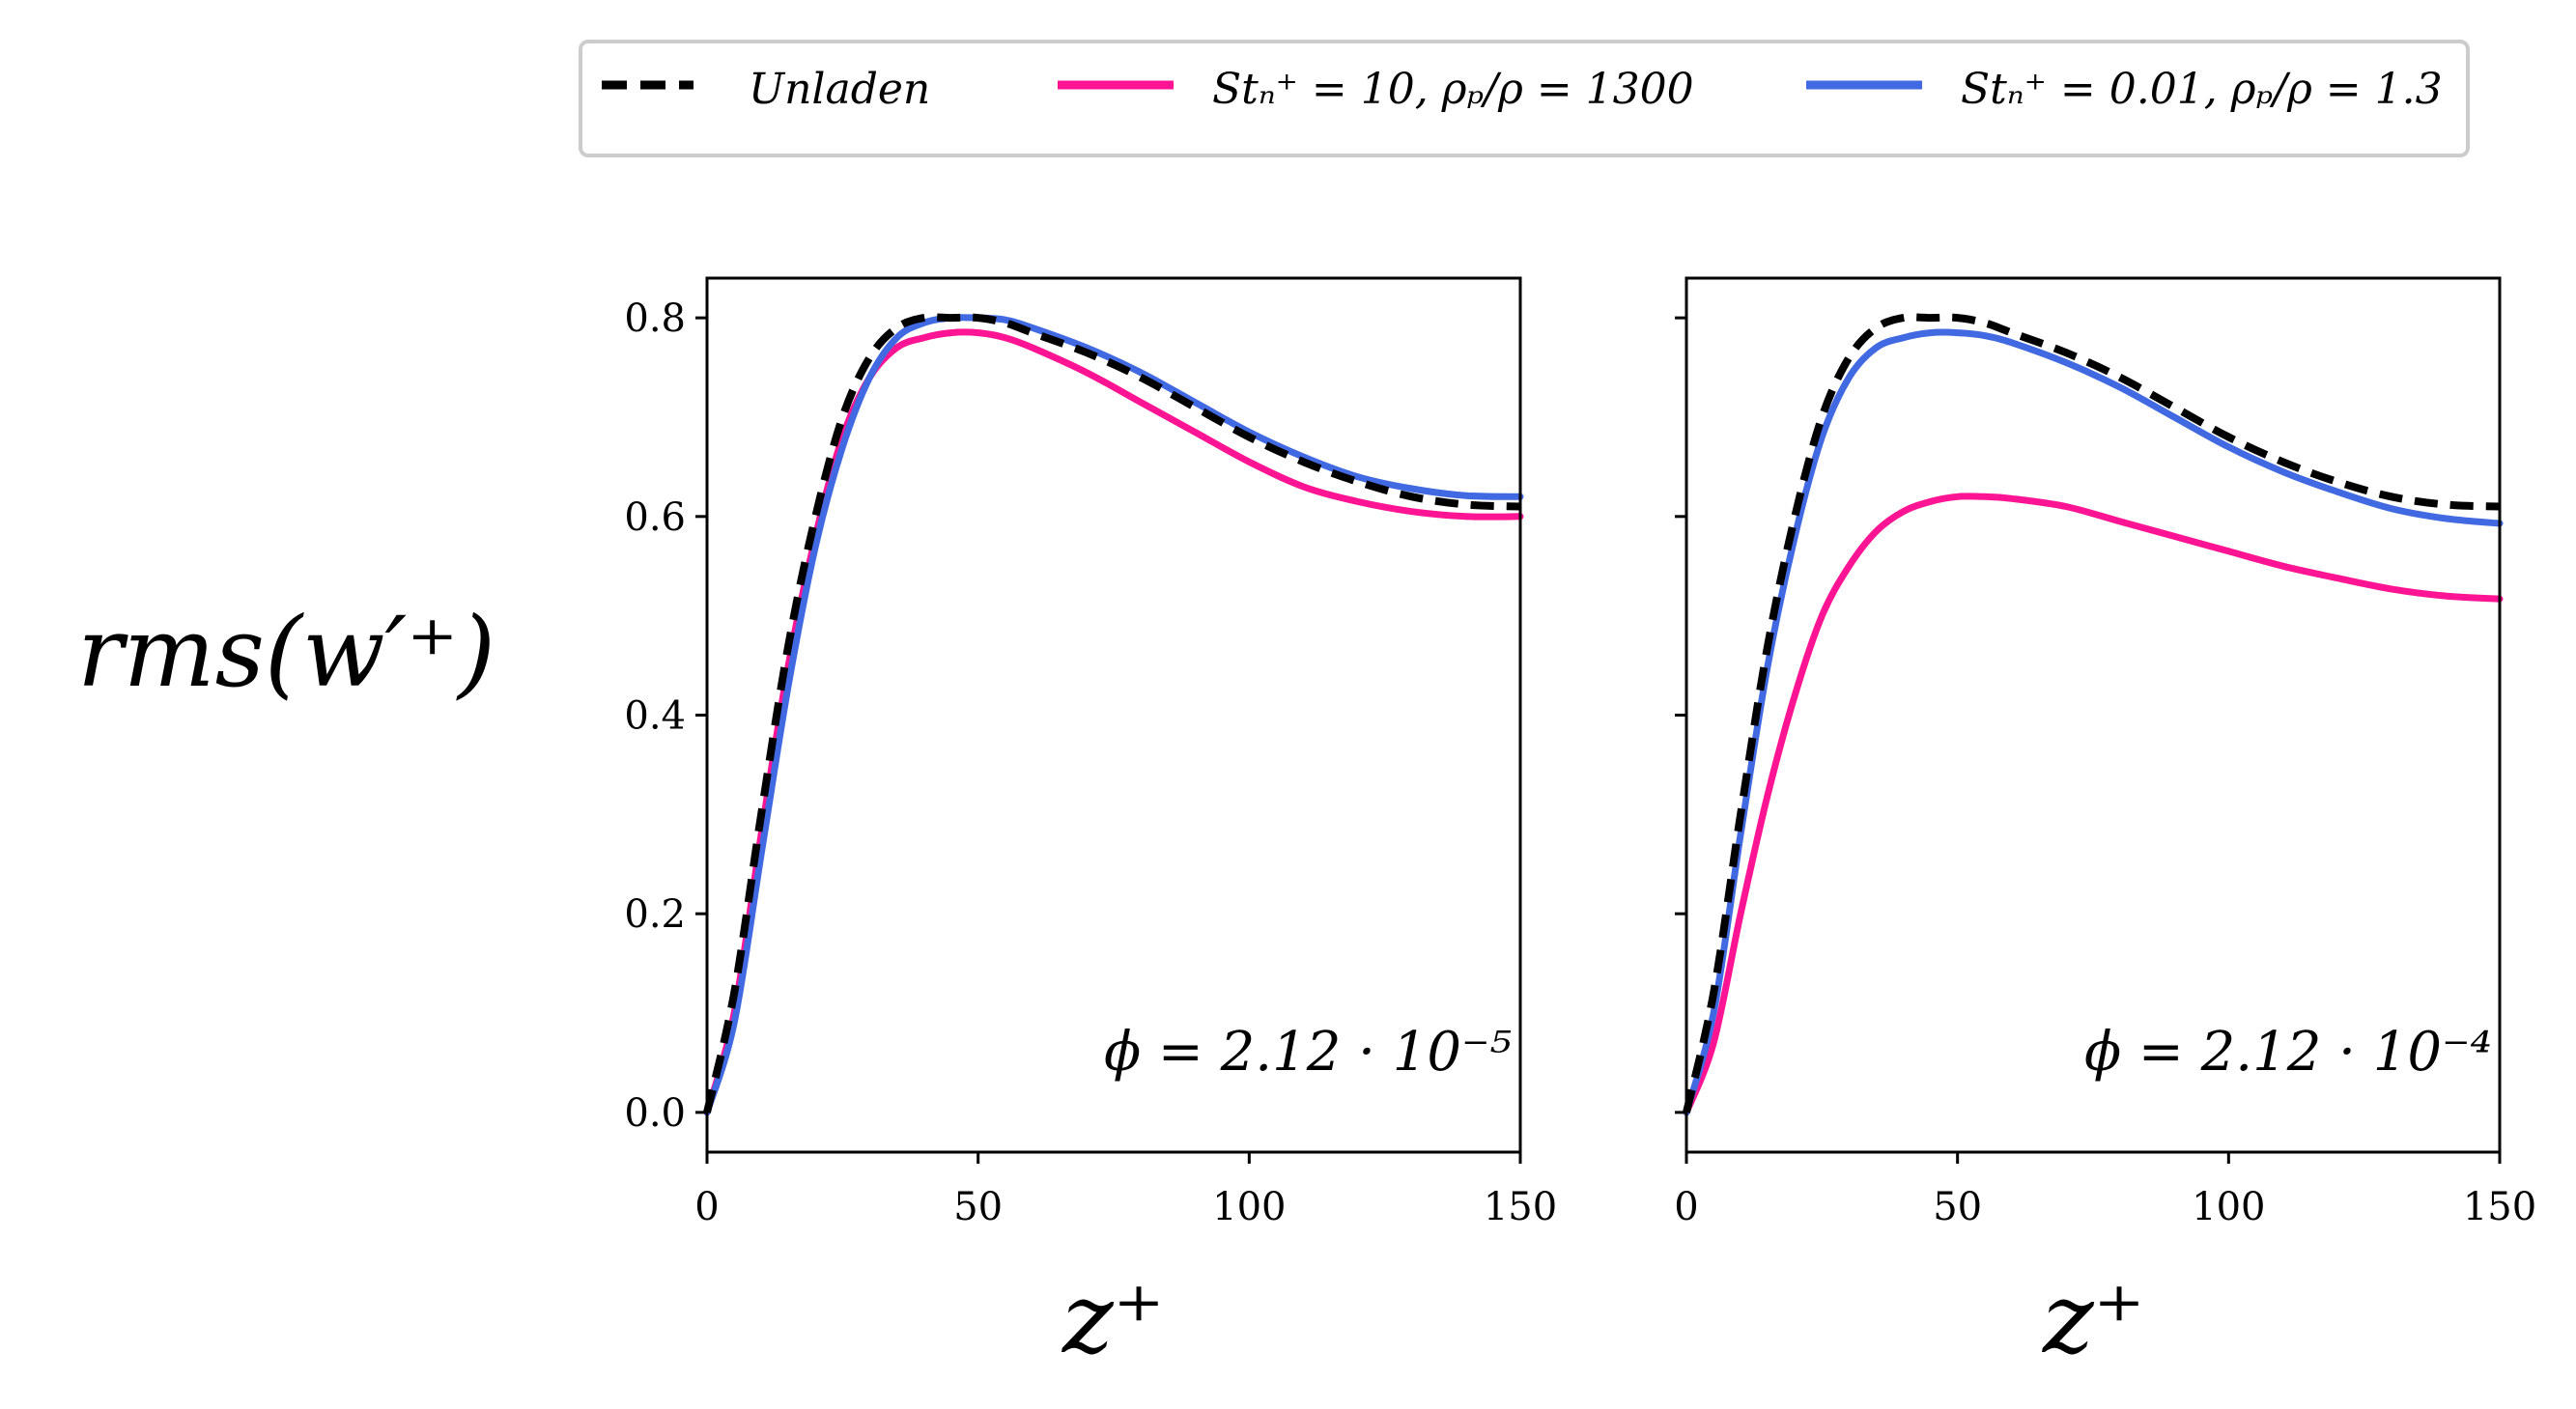 The height and width of the screenshot is (1409, 2576). What do you see at coordinates (286, 652) in the screenshot?
I see `y-axis-label: rms(w′⁺)` at bounding box center [286, 652].